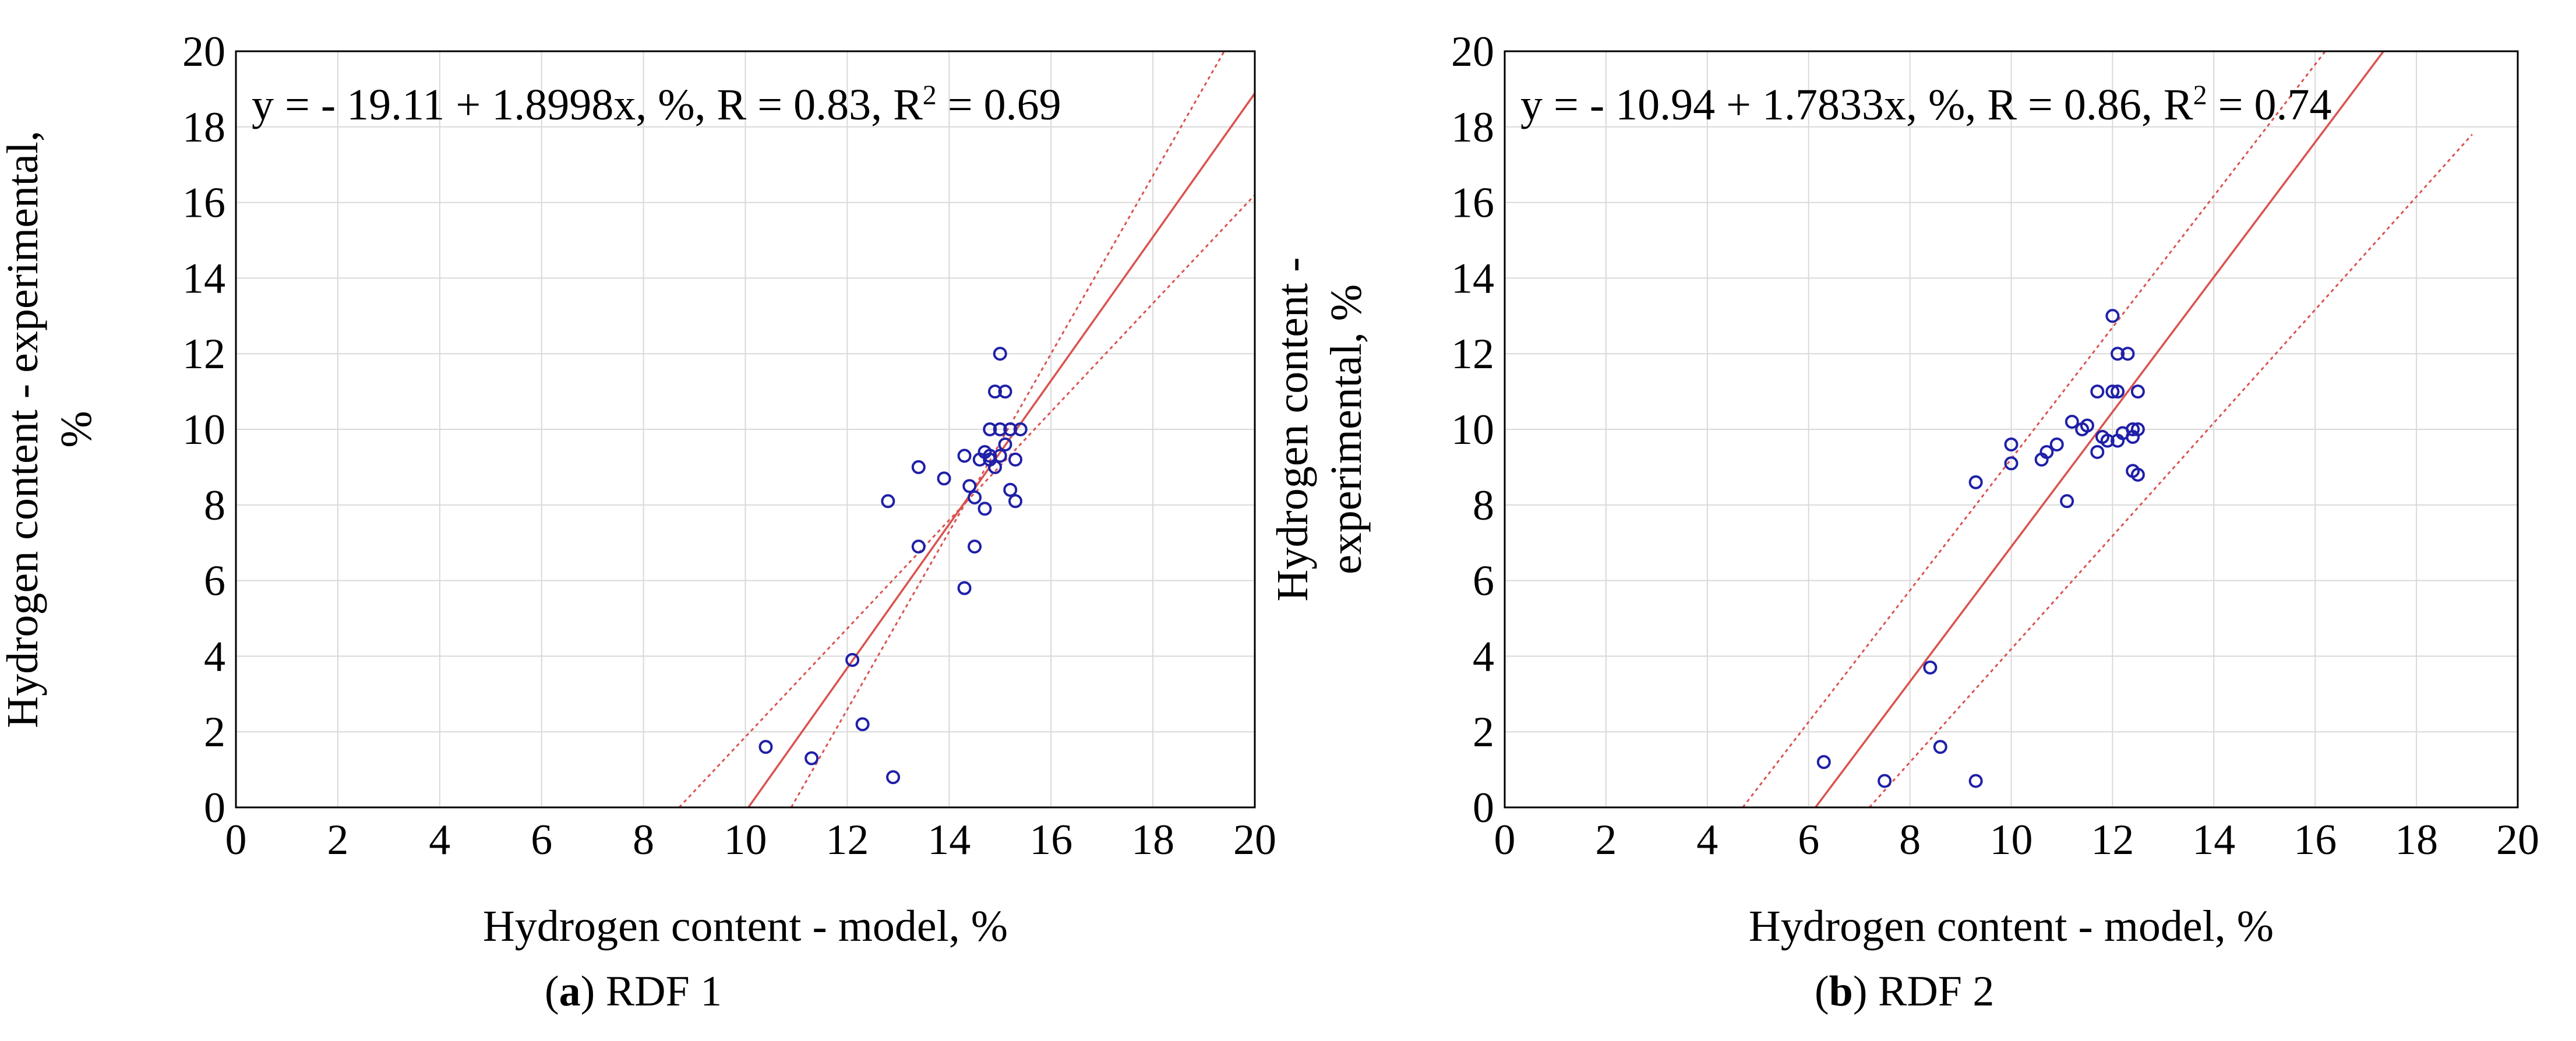  I want to click on x-tick-label: 10, so click(2012, 840).